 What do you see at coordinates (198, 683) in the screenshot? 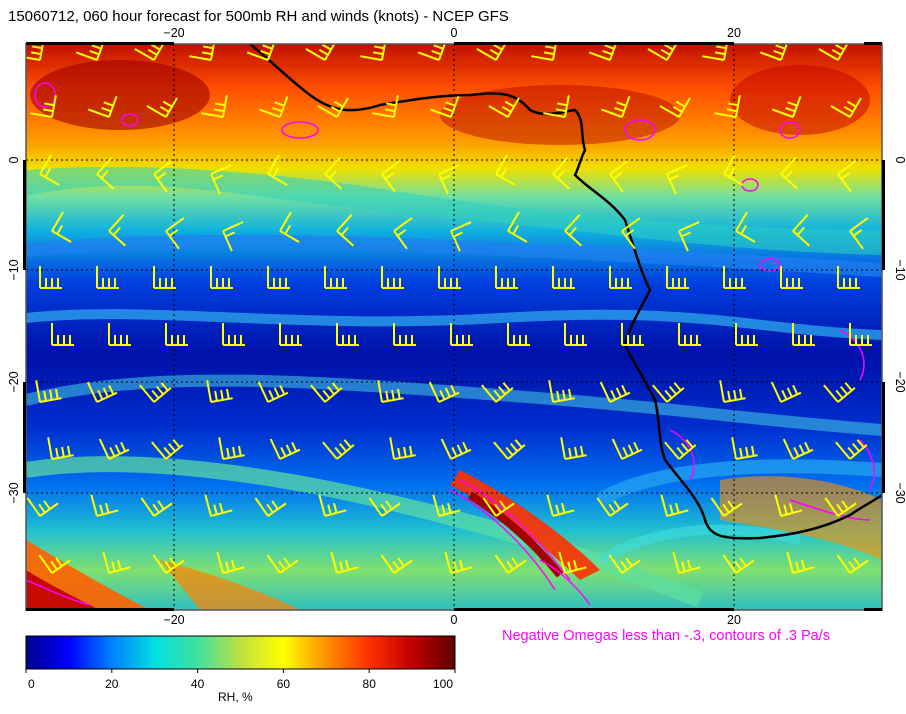
I see `colorbar-tick-label: 40` at bounding box center [198, 683].